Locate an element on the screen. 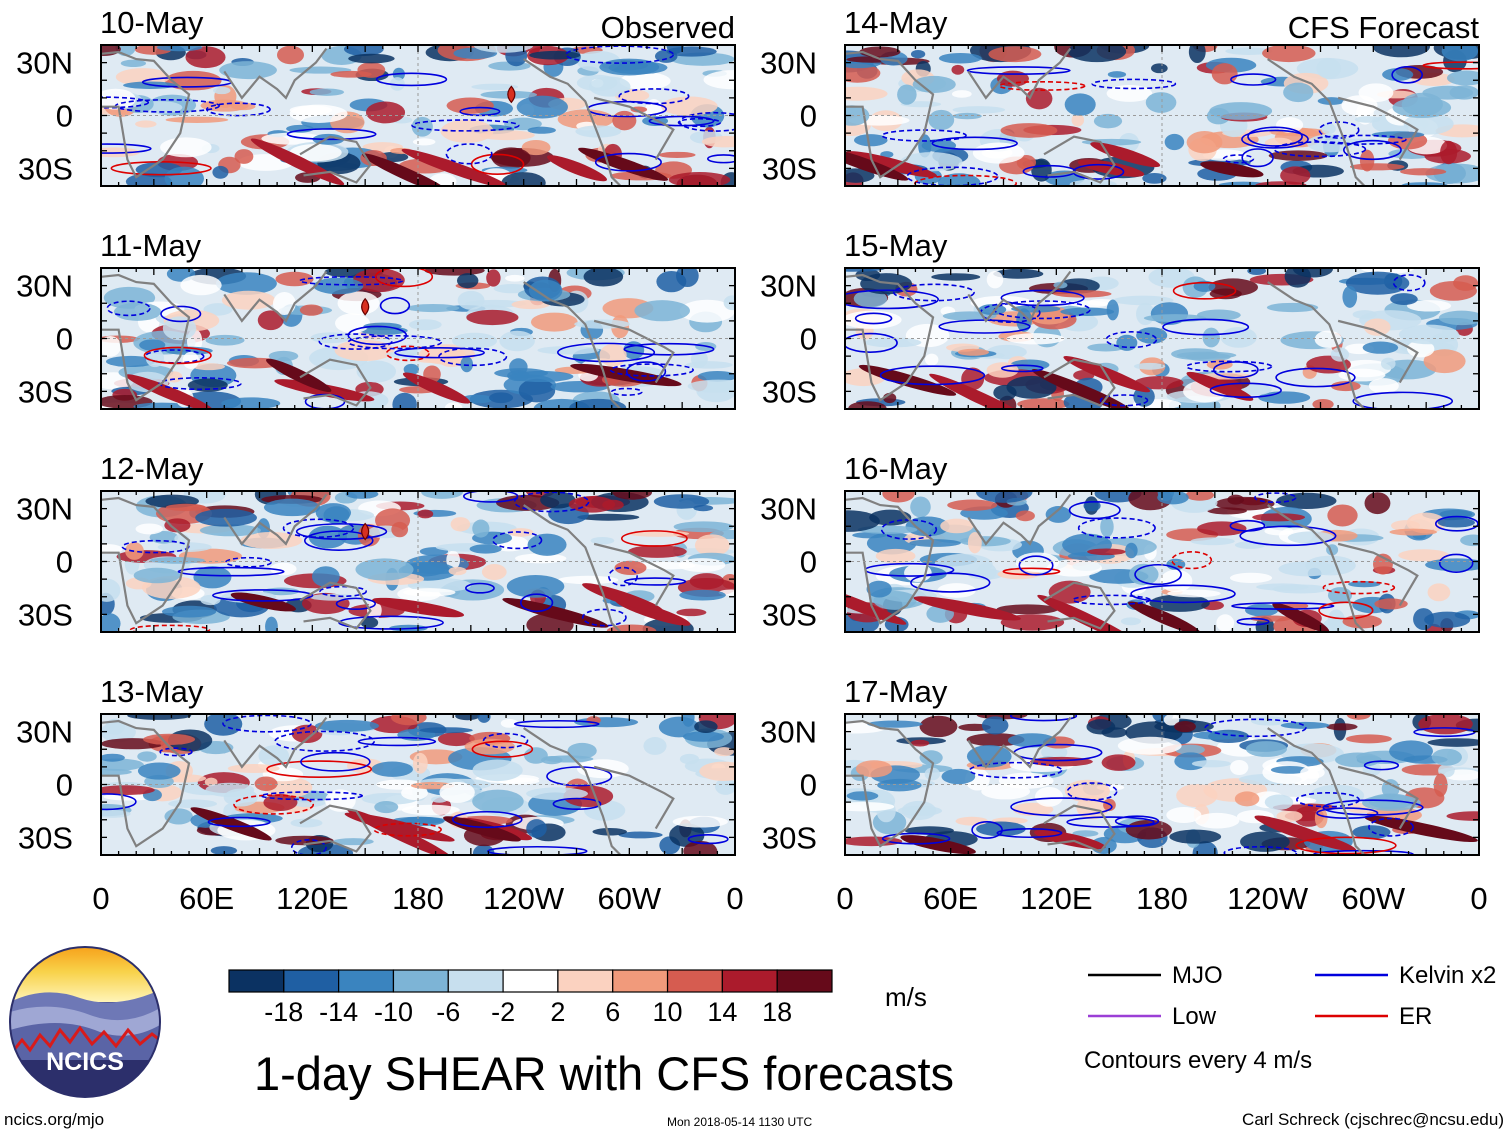 This screenshot has height=1137, width=1510. logo-text: NCICS is located at coordinates (85, 1062).